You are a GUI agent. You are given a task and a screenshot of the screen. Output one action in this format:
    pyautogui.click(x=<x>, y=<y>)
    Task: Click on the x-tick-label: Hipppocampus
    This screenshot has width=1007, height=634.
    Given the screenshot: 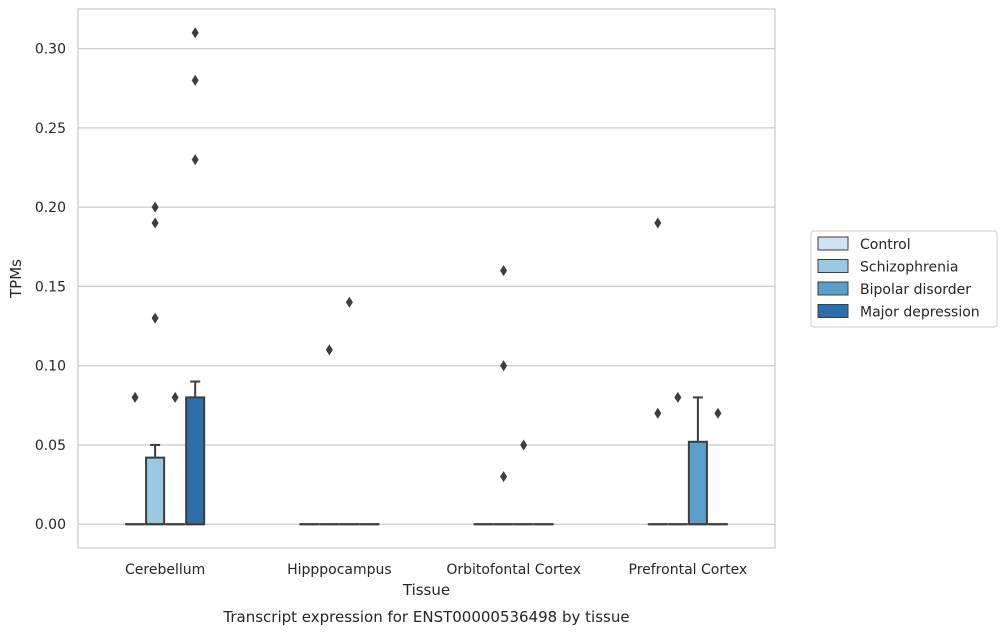 What is the action you would take?
    pyautogui.click(x=339, y=570)
    